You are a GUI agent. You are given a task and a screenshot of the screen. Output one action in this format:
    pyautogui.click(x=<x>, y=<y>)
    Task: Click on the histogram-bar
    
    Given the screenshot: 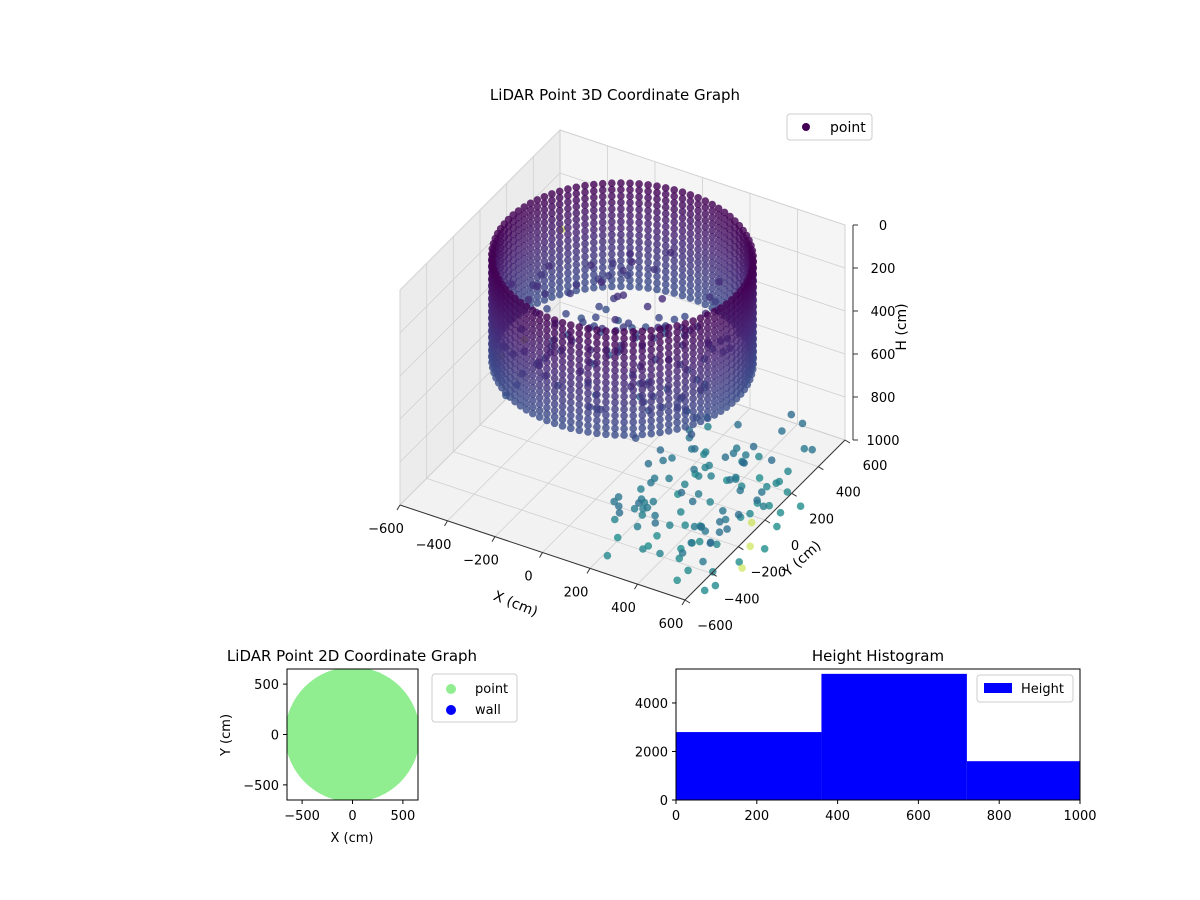 What is the action you would take?
    pyautogui.click(x=749, y=766)
    